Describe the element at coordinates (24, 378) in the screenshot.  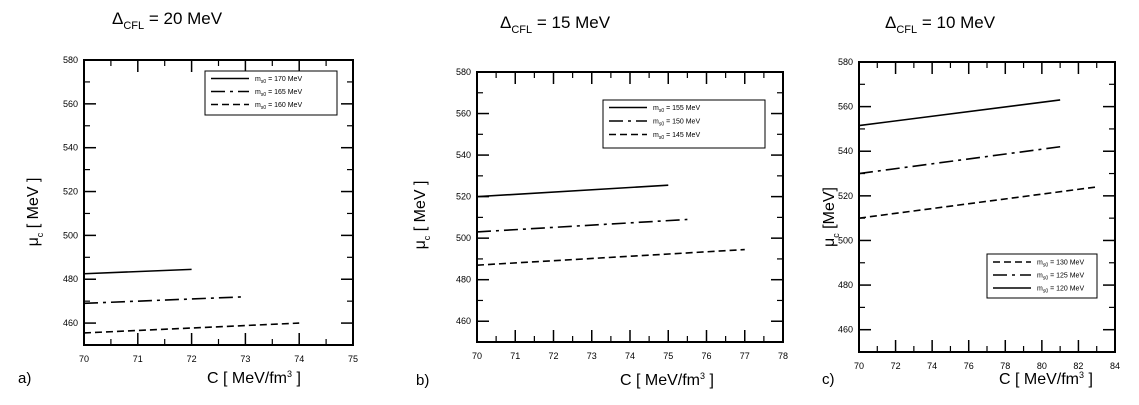
I see `panel-label: a)` at that location.